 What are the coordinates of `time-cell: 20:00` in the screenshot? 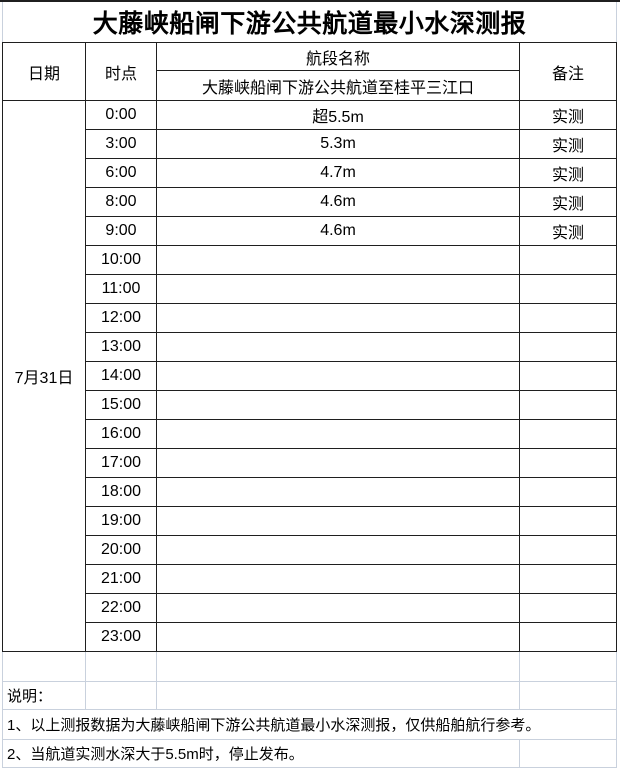 It's located at (121, 550).